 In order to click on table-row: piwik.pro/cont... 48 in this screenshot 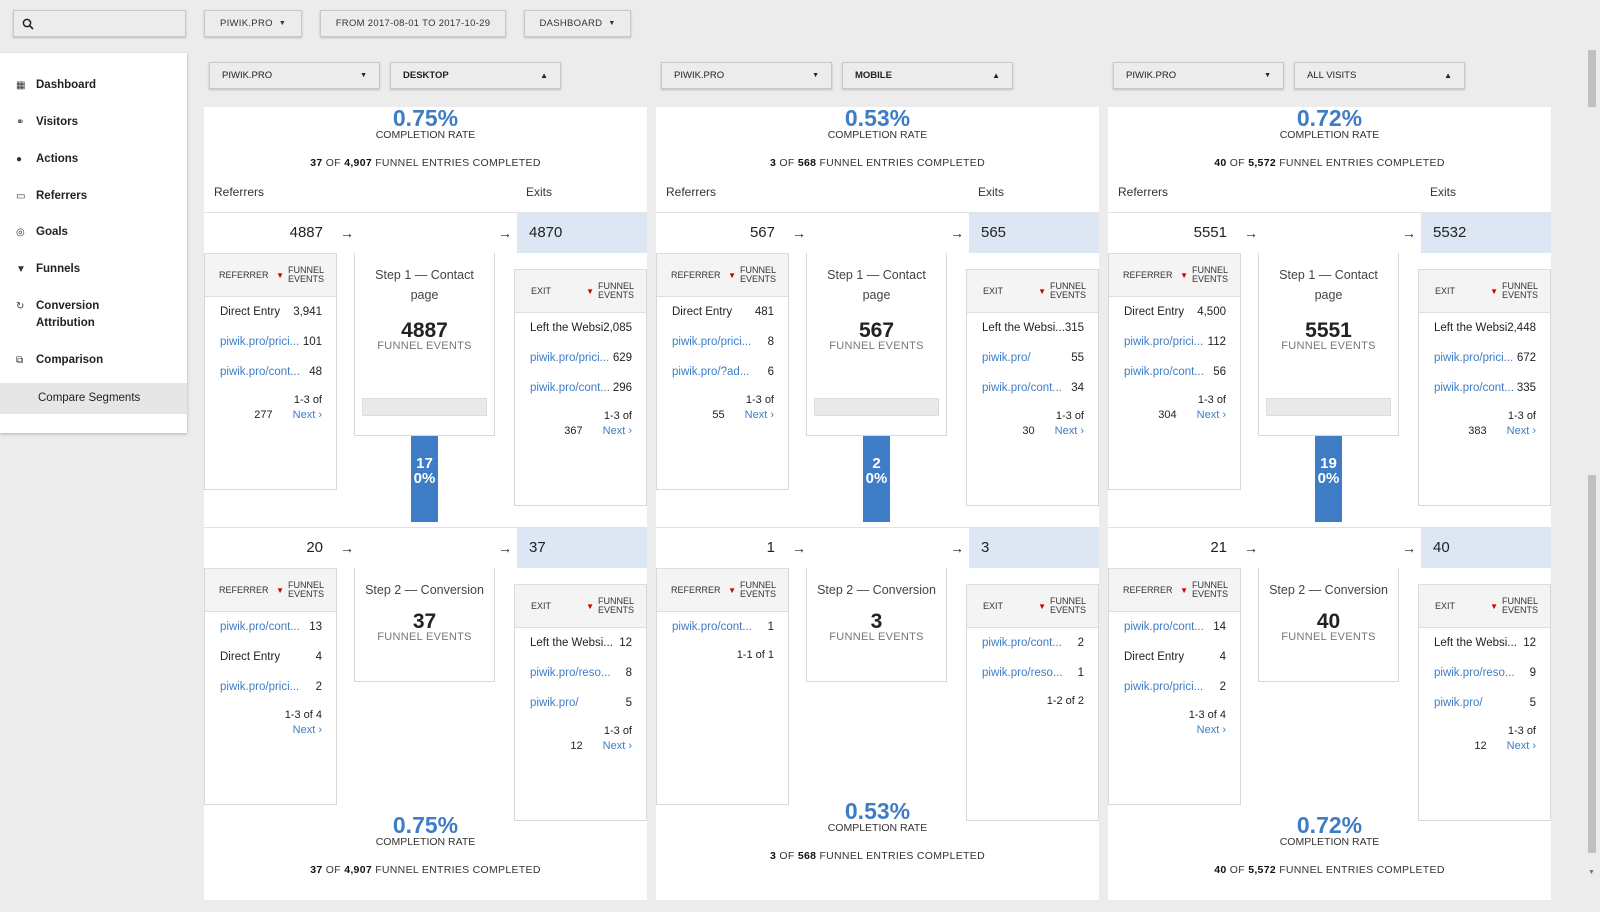, I will do `click(270, 372)`.